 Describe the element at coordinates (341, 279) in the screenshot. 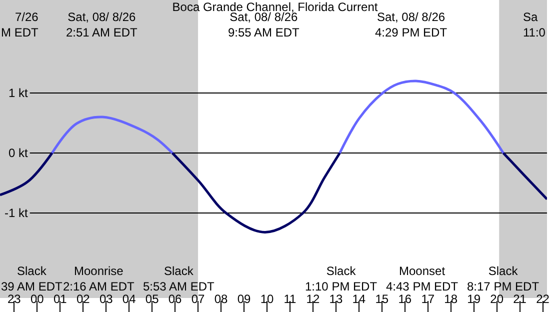

I see `annotation: Slack 1:10 PM EDT` at that location.